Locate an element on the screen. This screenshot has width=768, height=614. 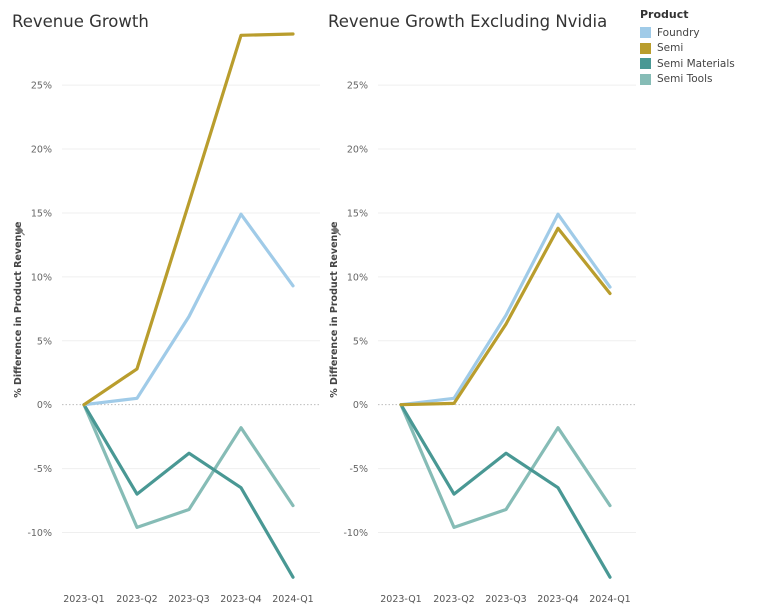
legend-item-semi: Semi is located at coordinates (702, 49).